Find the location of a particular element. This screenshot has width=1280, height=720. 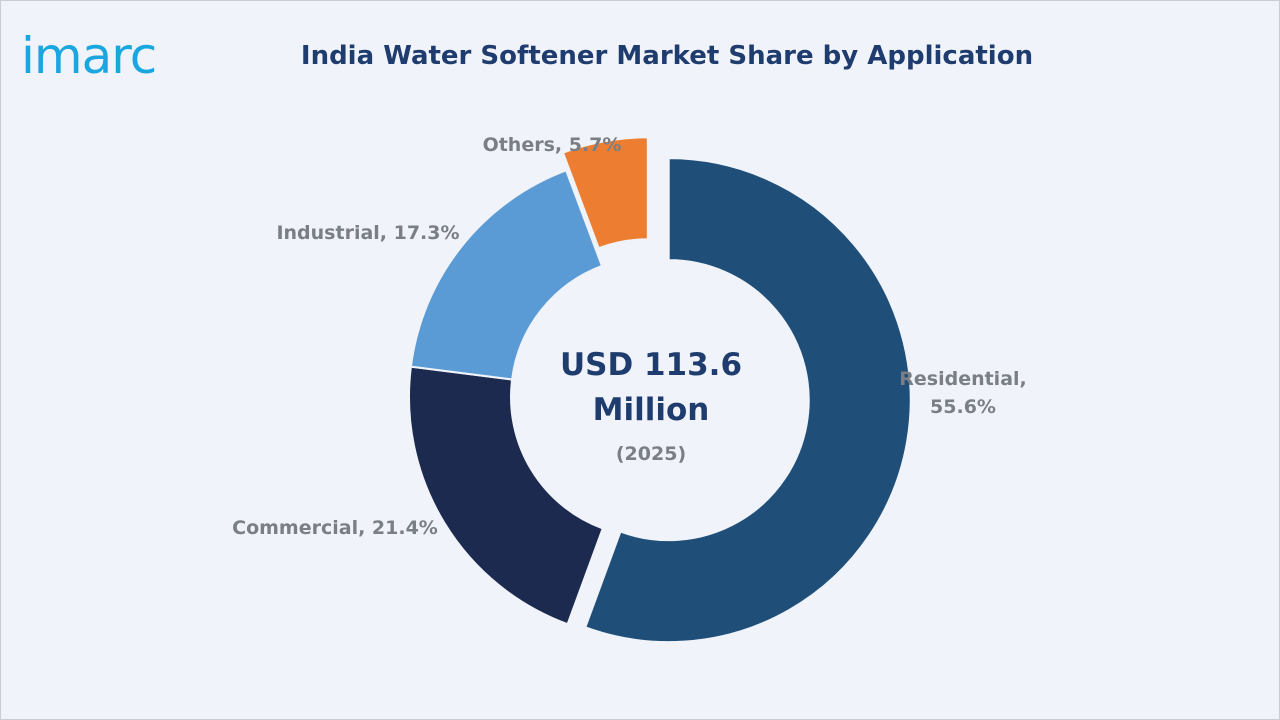

center-year: (2025) is located at coordinates (651, 454).